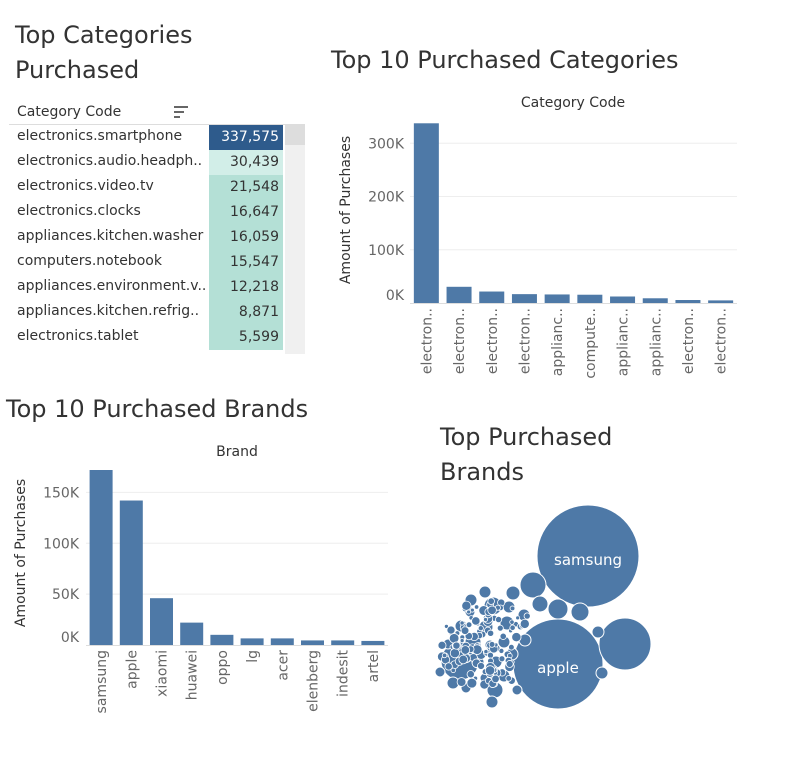  I want to click on table-row: appliances.kitchen.refrig.. 8,871, so click(157, 312).